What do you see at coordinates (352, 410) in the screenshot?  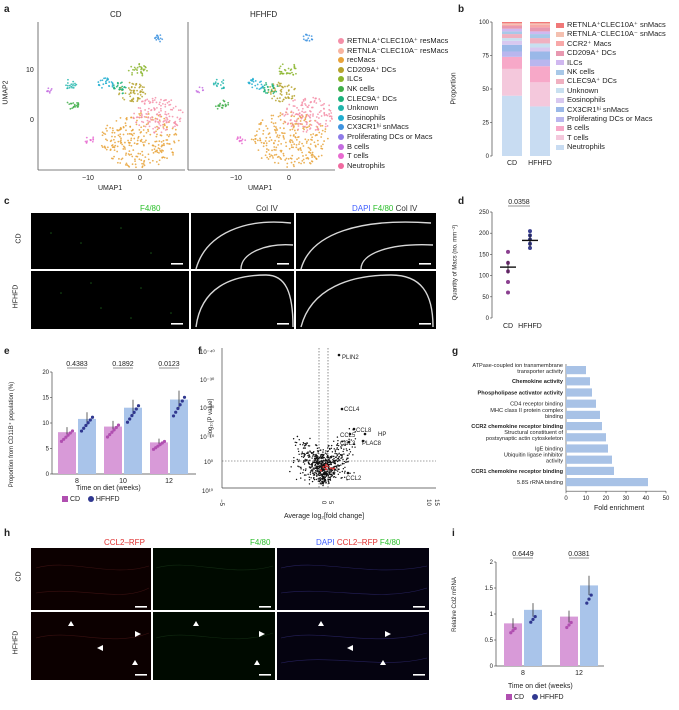 I see `gene-label-ccl4: CCL4` at bounding box center [352, 410].